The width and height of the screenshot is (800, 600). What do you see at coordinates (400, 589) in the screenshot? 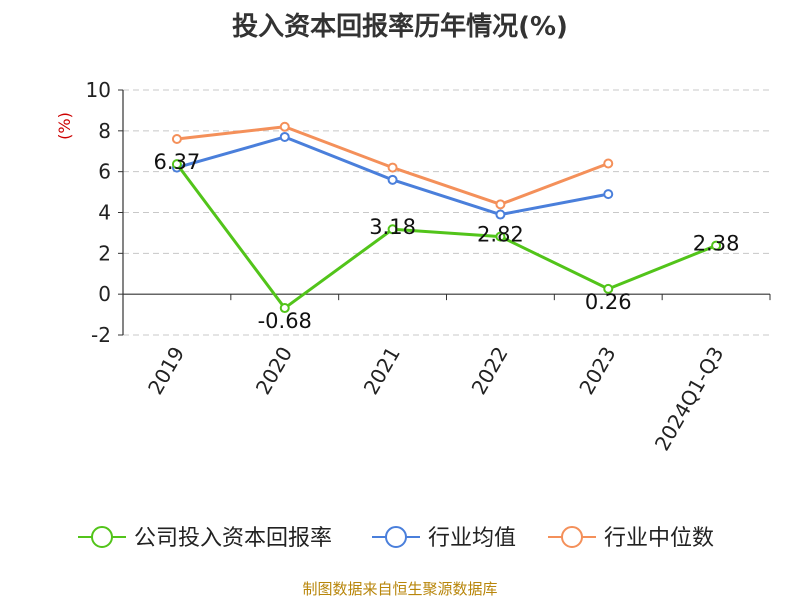
I see `source-note: 制图数据来自恒生聚源数据库` at bounding box center [400, 589].